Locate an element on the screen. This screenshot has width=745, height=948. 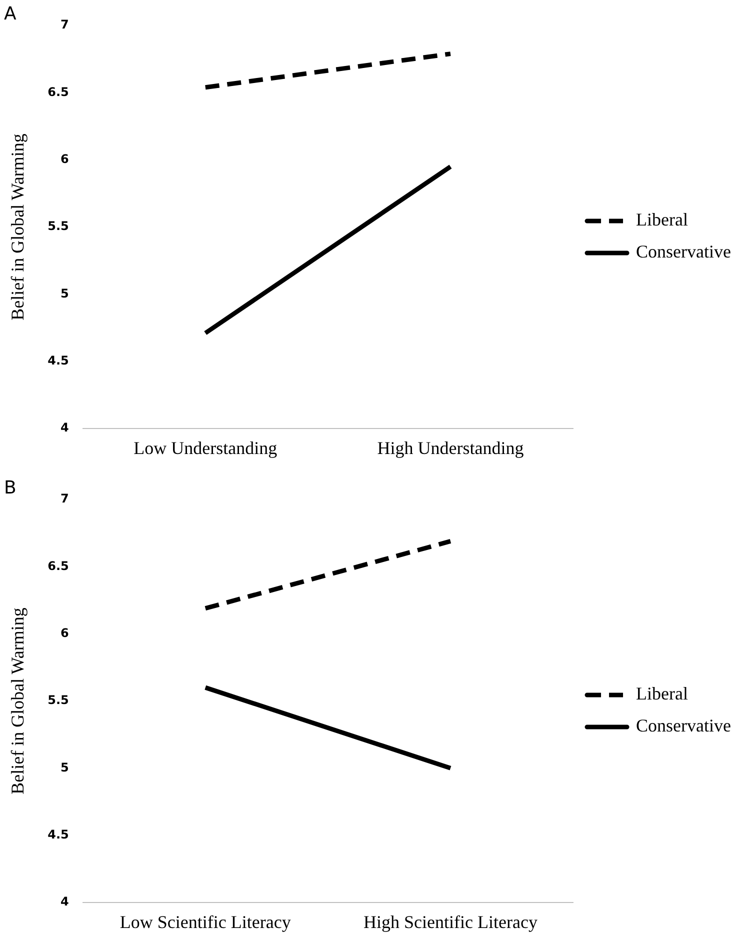
x-tick-label: Low Understanding is located at coordinates (206, 448).